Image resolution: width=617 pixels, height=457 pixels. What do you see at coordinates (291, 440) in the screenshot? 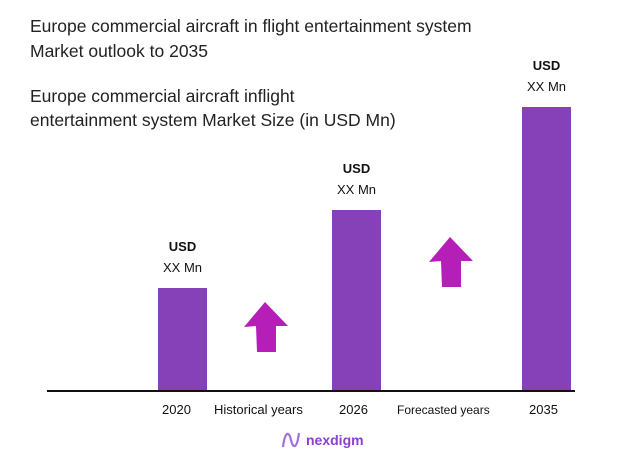
I see `nexdigm-wave-icon` at bounding box center [291, 440].